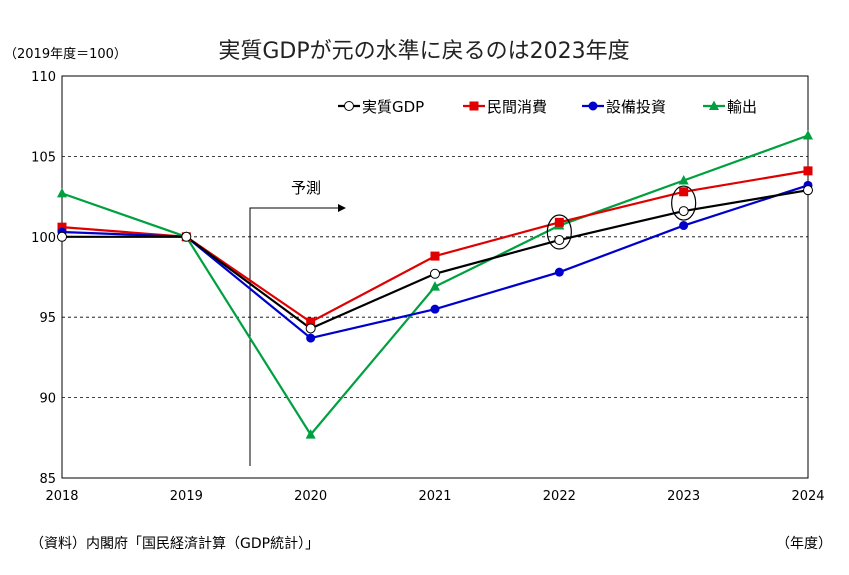 This screenshot has width=849, height=575. I want to click on x-tick-label: 2024, so click(807, 496).